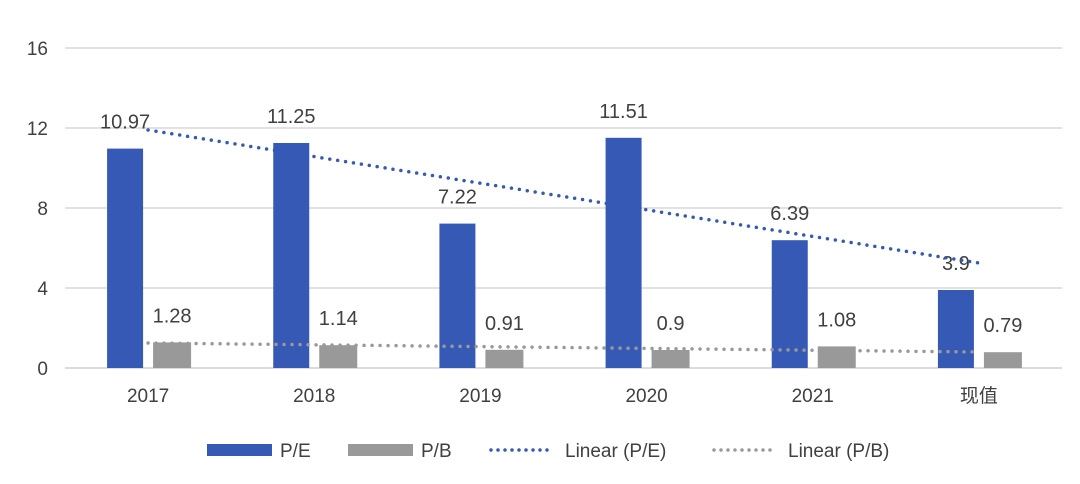  Describe the element at coordinates (623, 112) in the screenshot. I see `data-label-pe: 11.51` at that location.